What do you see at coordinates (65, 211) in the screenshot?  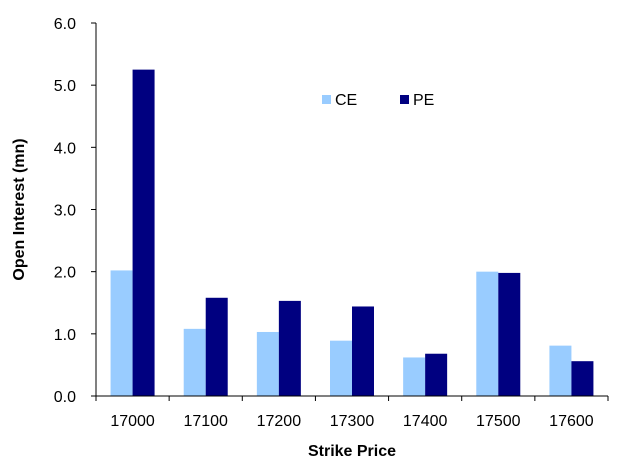 I see `y-tick-label: 3.0` at bounding box center [65, 211].